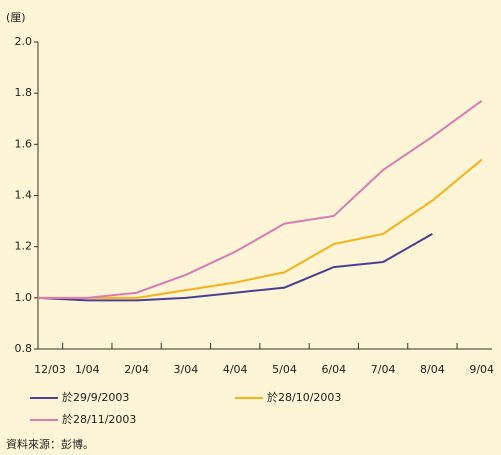 The image size is (501, 455). What do you see at coordinates (333, 369) in the screenshot?
I see `x-tick-label: 6/04` at bounding box center [333, 369].